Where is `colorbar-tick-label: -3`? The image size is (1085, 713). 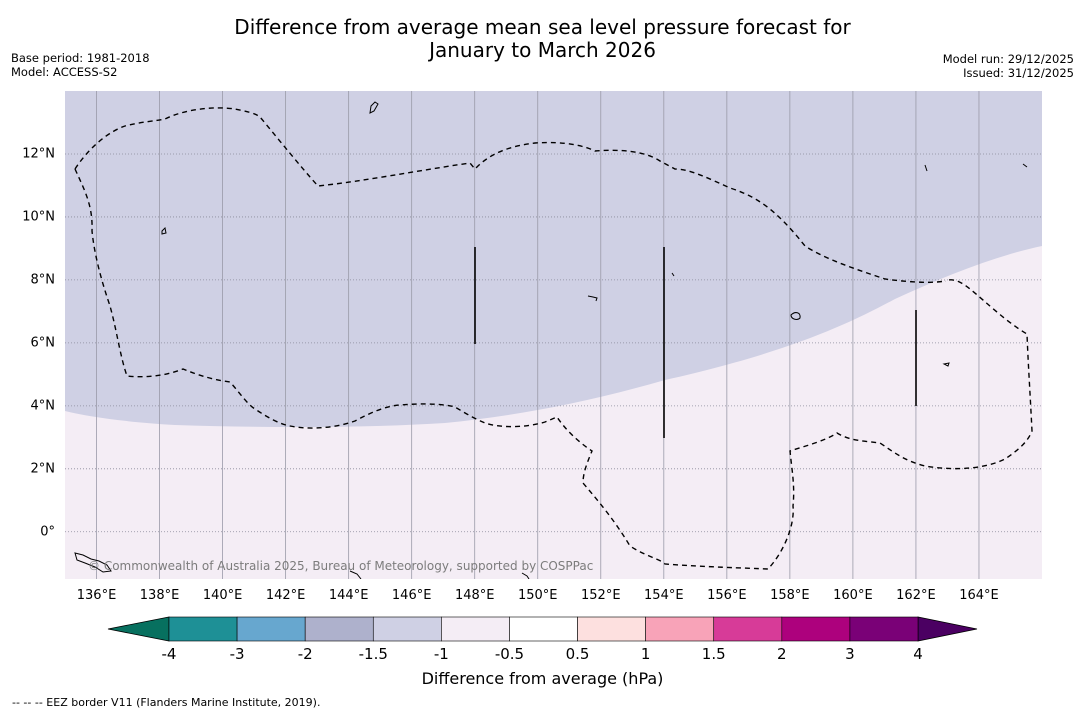
colorbar-tick-label: -3 is located at coordinates (237, 654).